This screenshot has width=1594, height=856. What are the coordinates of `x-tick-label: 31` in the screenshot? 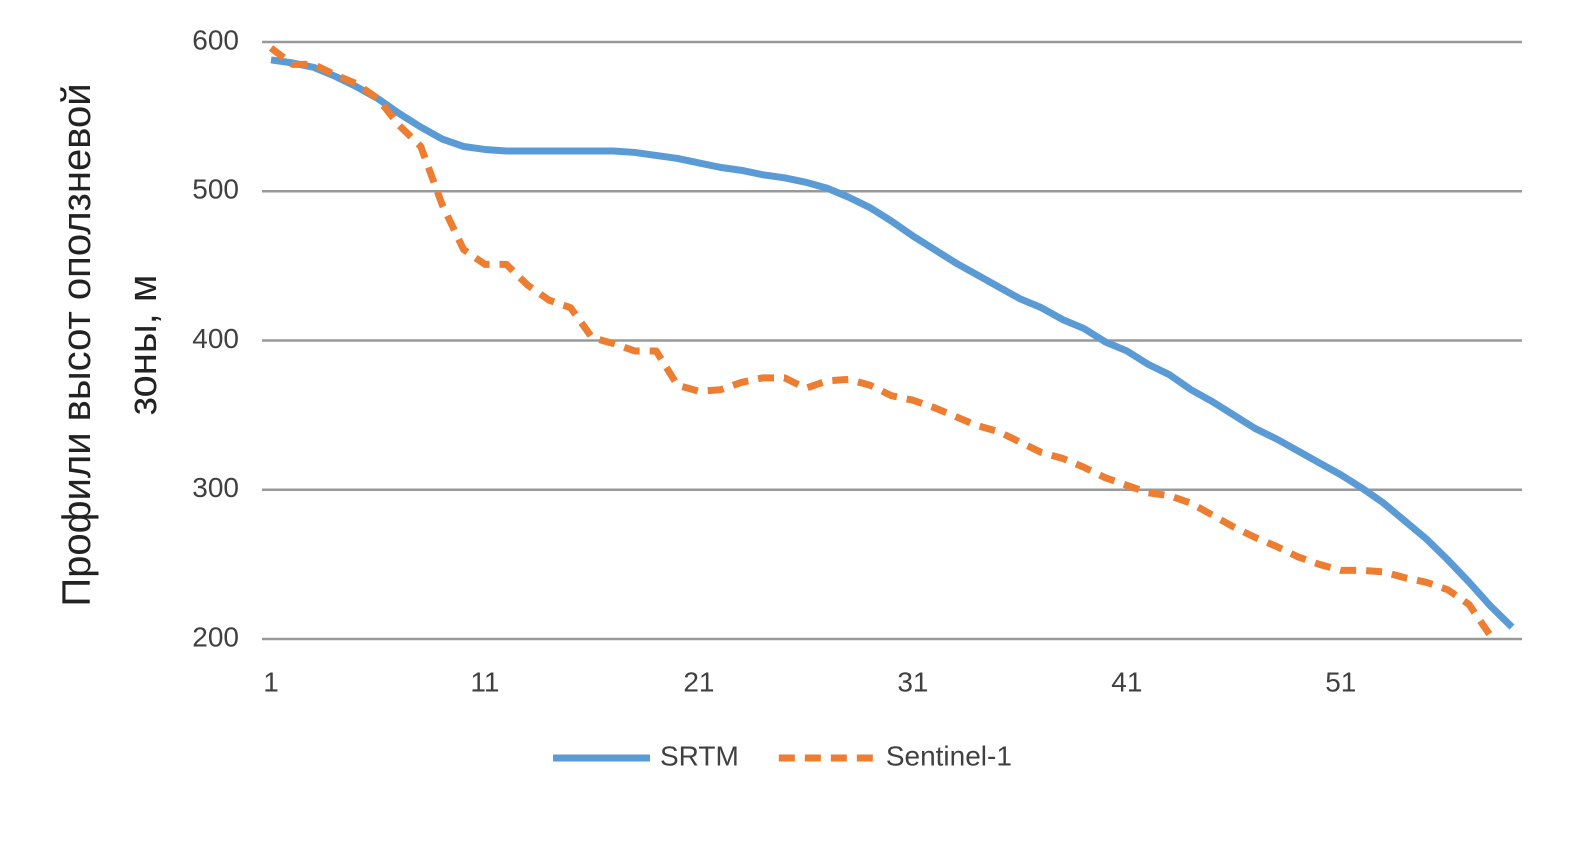 It's located at (912, 681).